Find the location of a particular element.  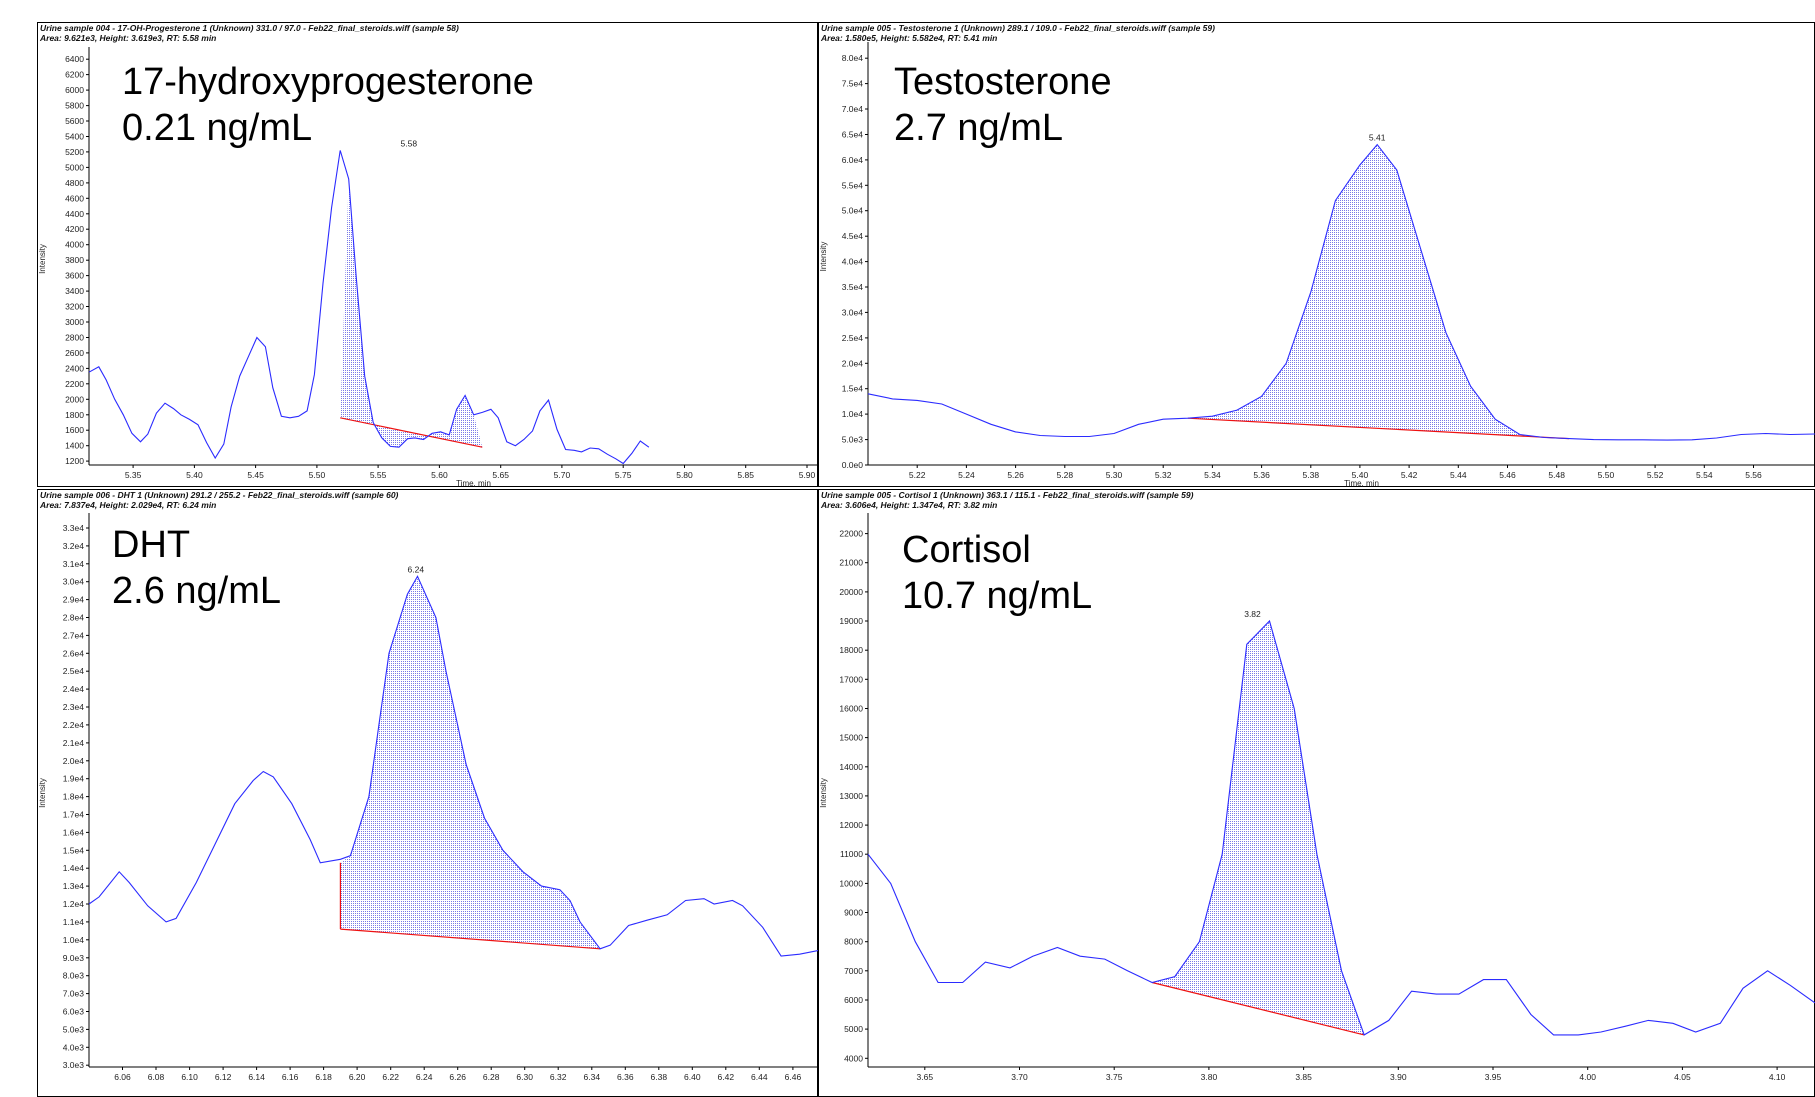

x-tick-label: 5.90 is located at coordinates (807, 475).